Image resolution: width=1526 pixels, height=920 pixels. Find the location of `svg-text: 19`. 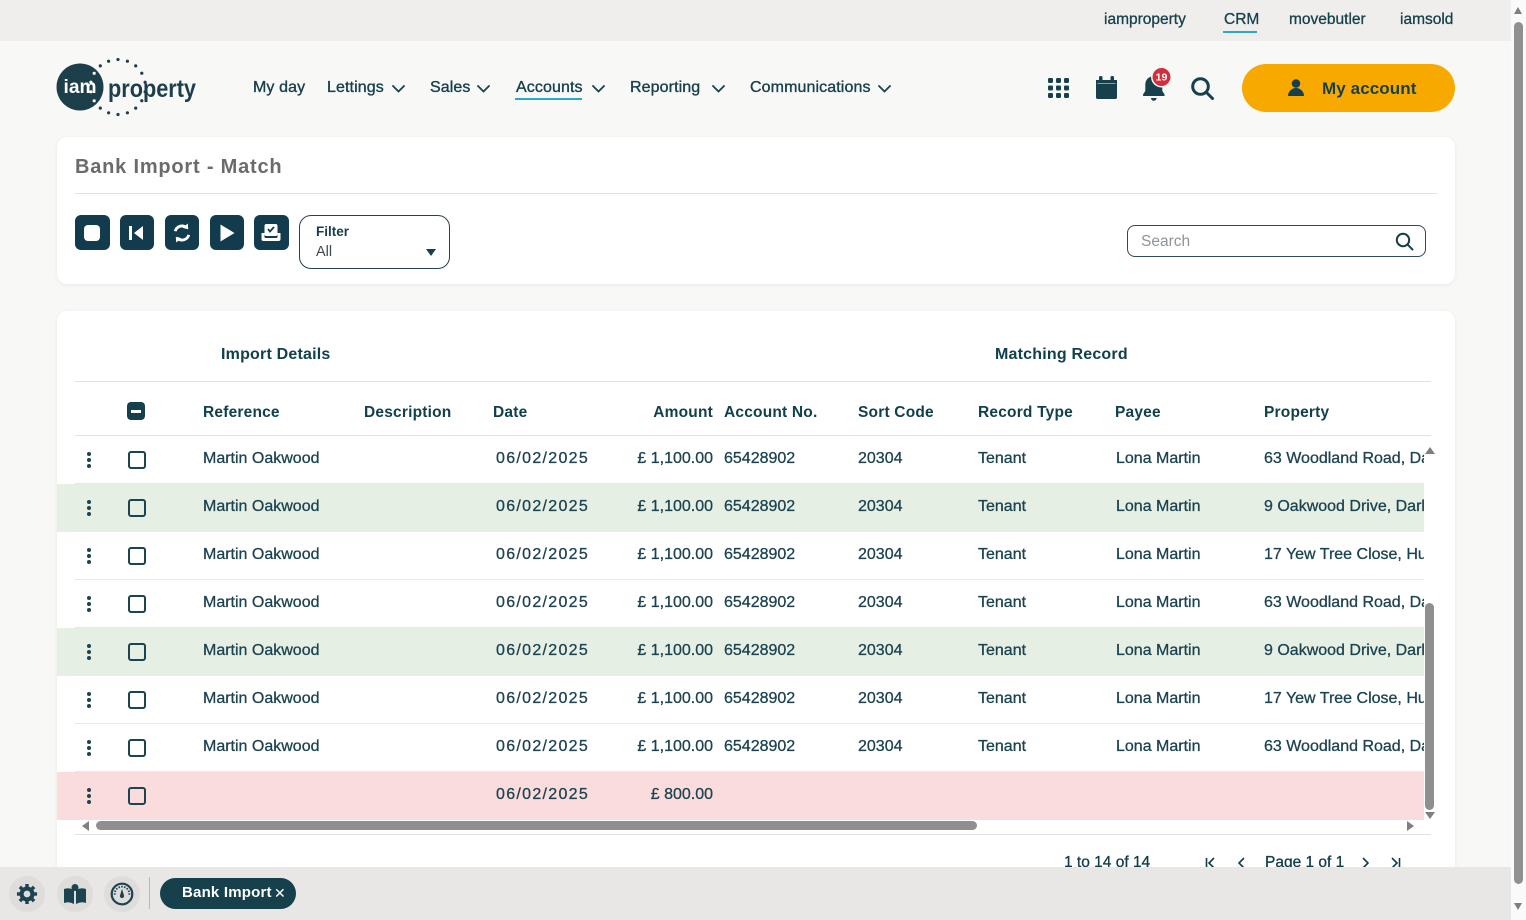

svg-text: 19 is located at coordinates (1162, 78).